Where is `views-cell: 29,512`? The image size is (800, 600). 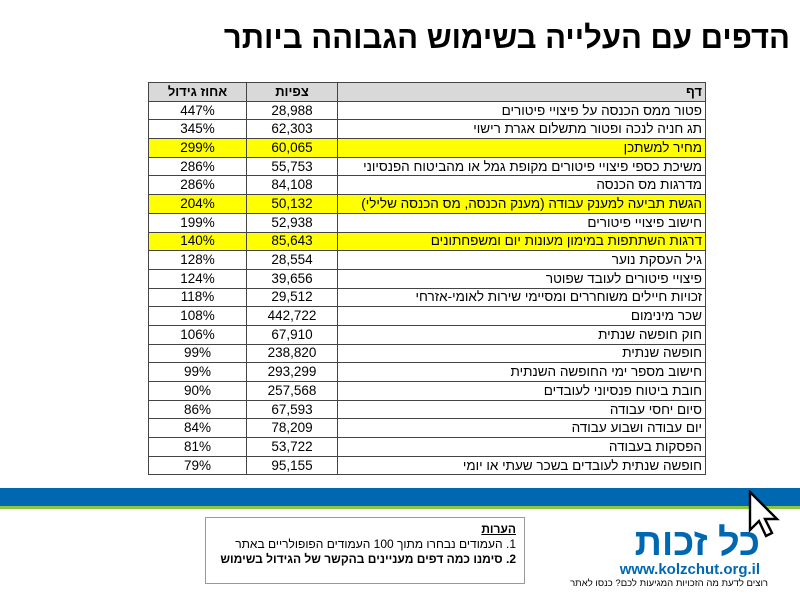
views-cell: 29,512 is located at coordinates (292, 297).